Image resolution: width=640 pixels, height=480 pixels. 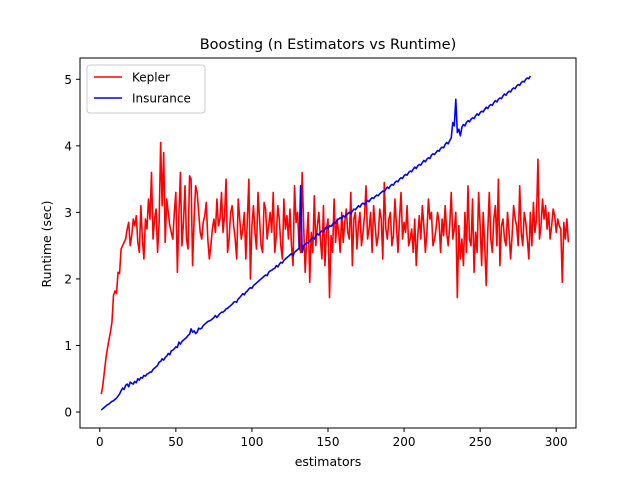 What do you see at coordinates (151, 78) in the screenshot?
I see `legend-label-kepler: Kepler` at bounding box center [151, 78].